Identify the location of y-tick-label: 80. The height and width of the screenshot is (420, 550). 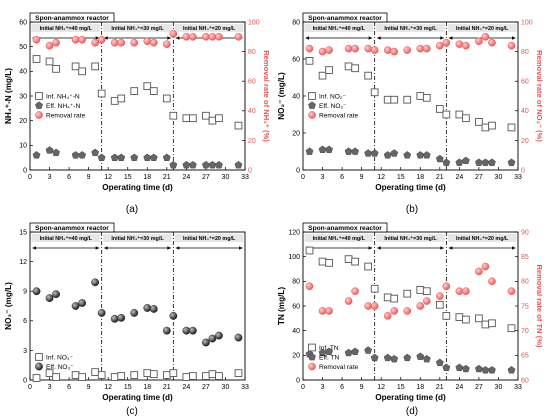
(296, 282).